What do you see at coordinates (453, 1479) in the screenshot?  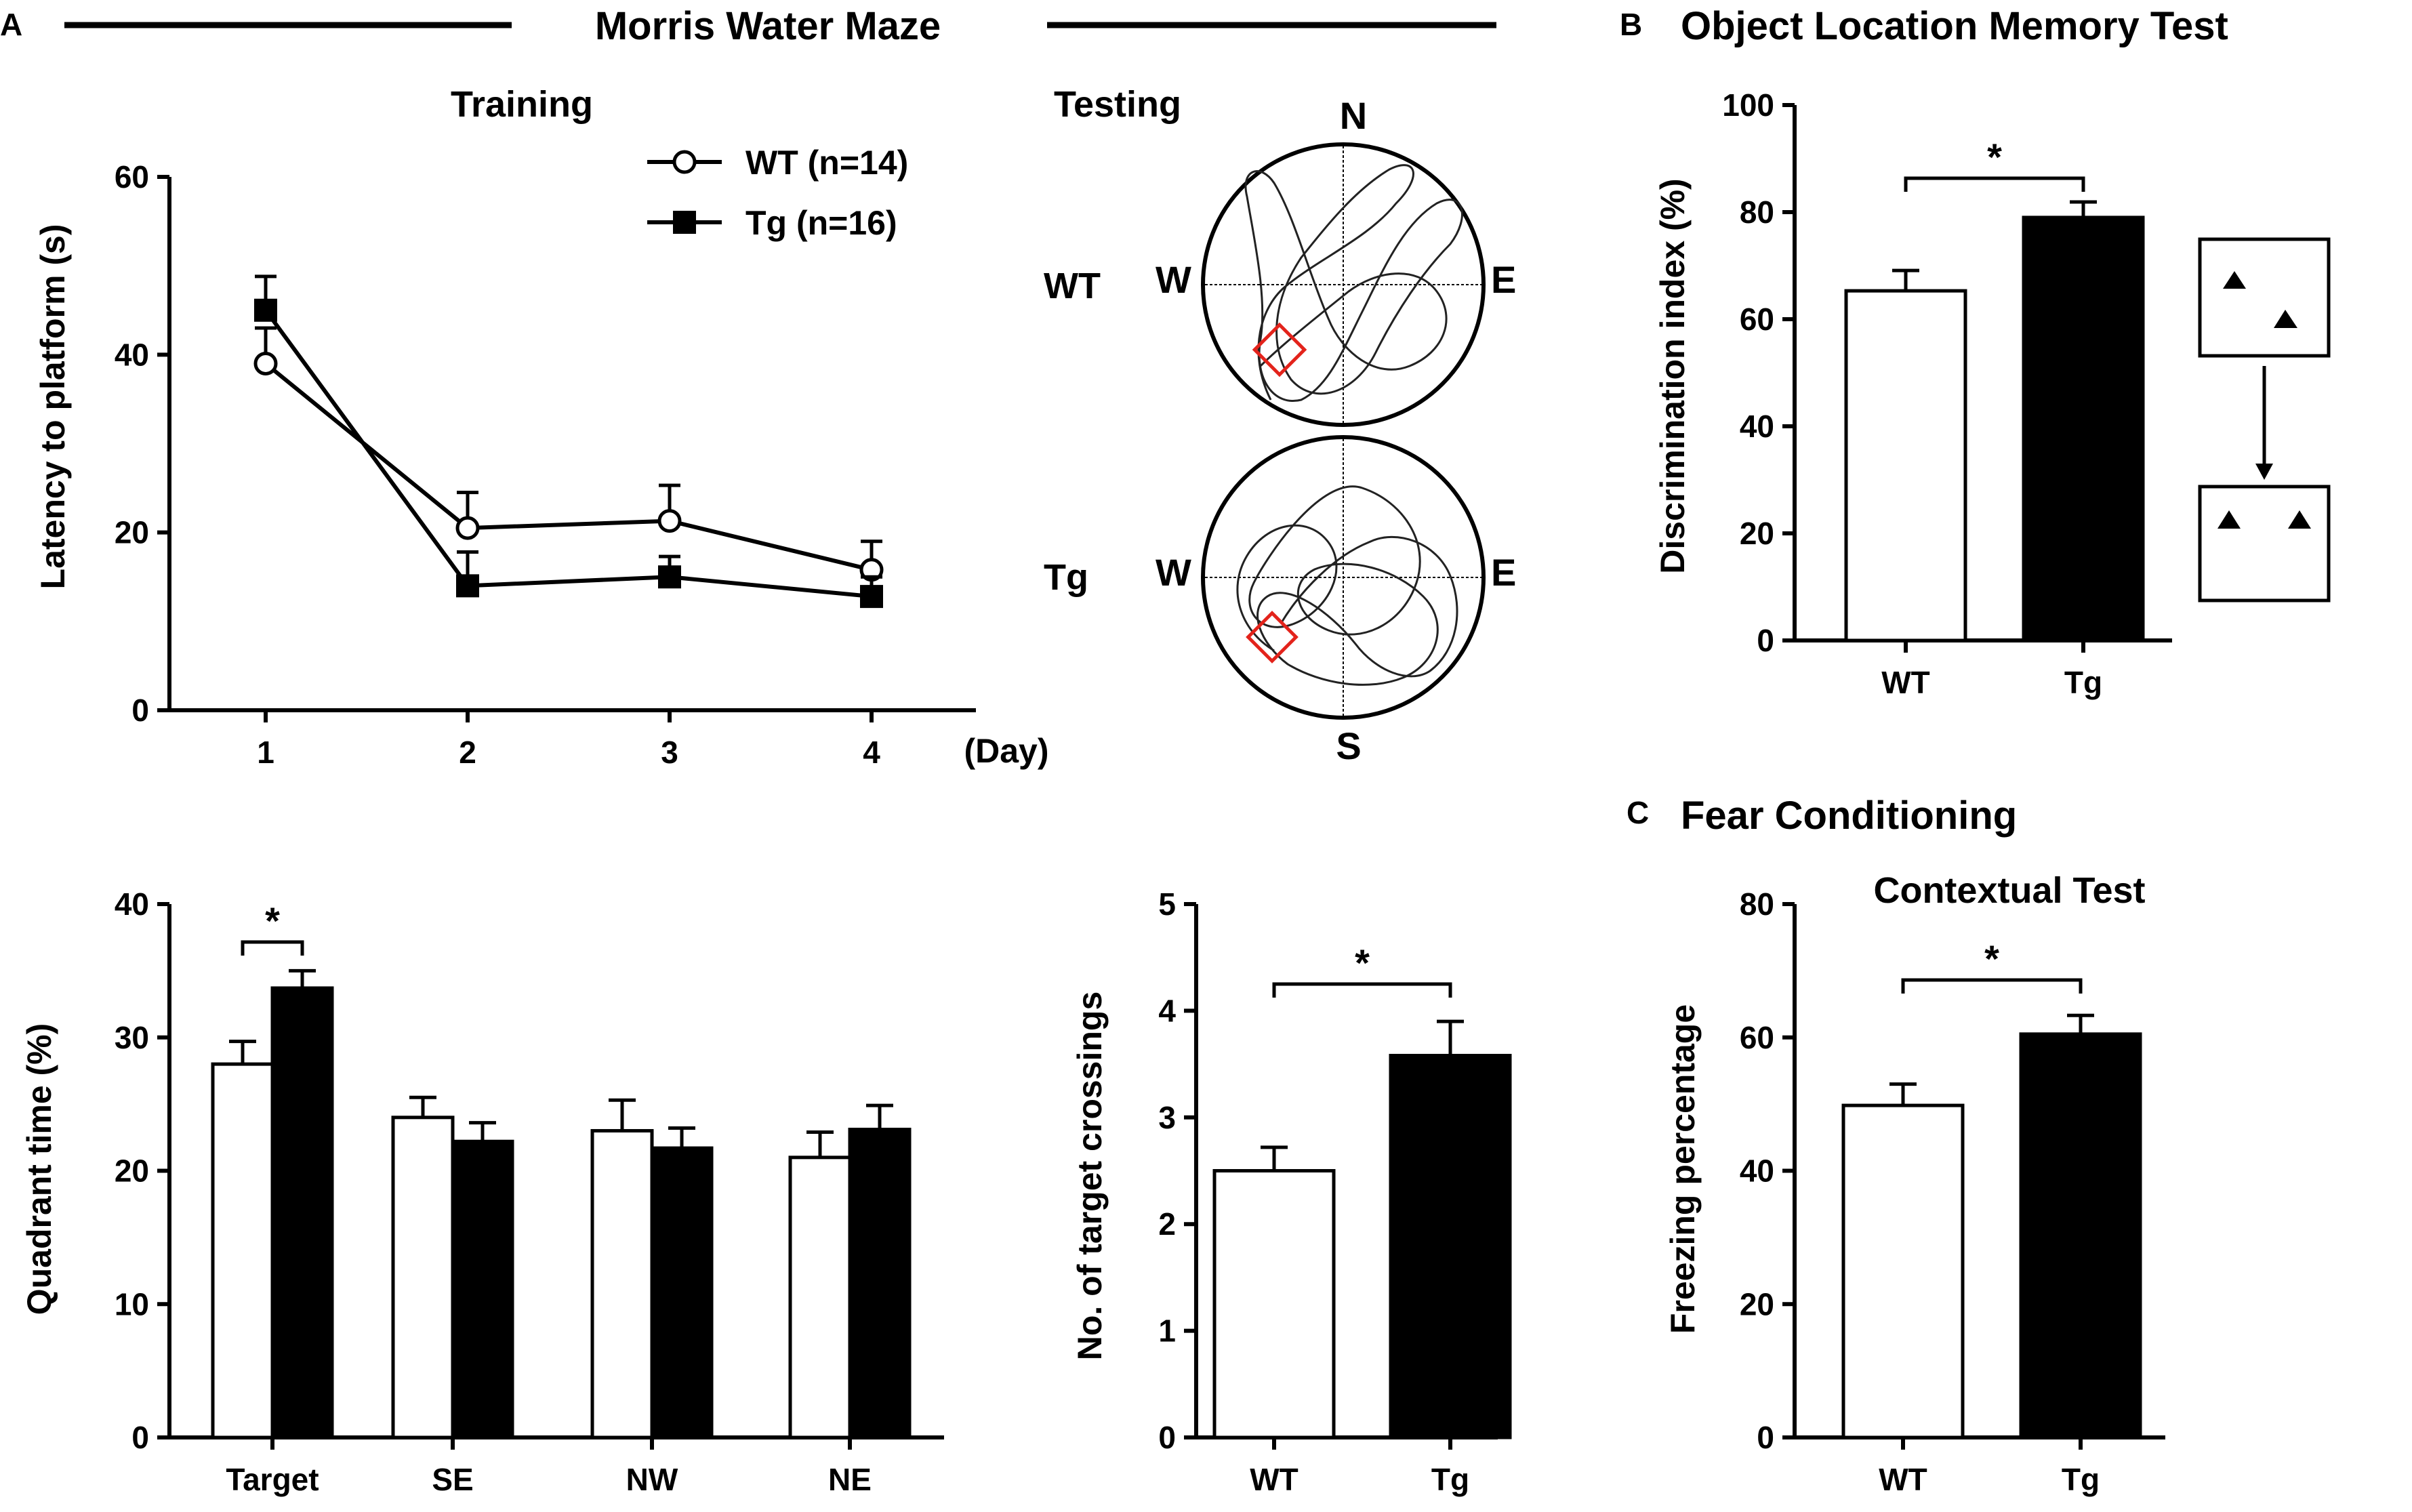 I see `quadrant-x-tick-label: SE` at bounding box center [453, 1479].